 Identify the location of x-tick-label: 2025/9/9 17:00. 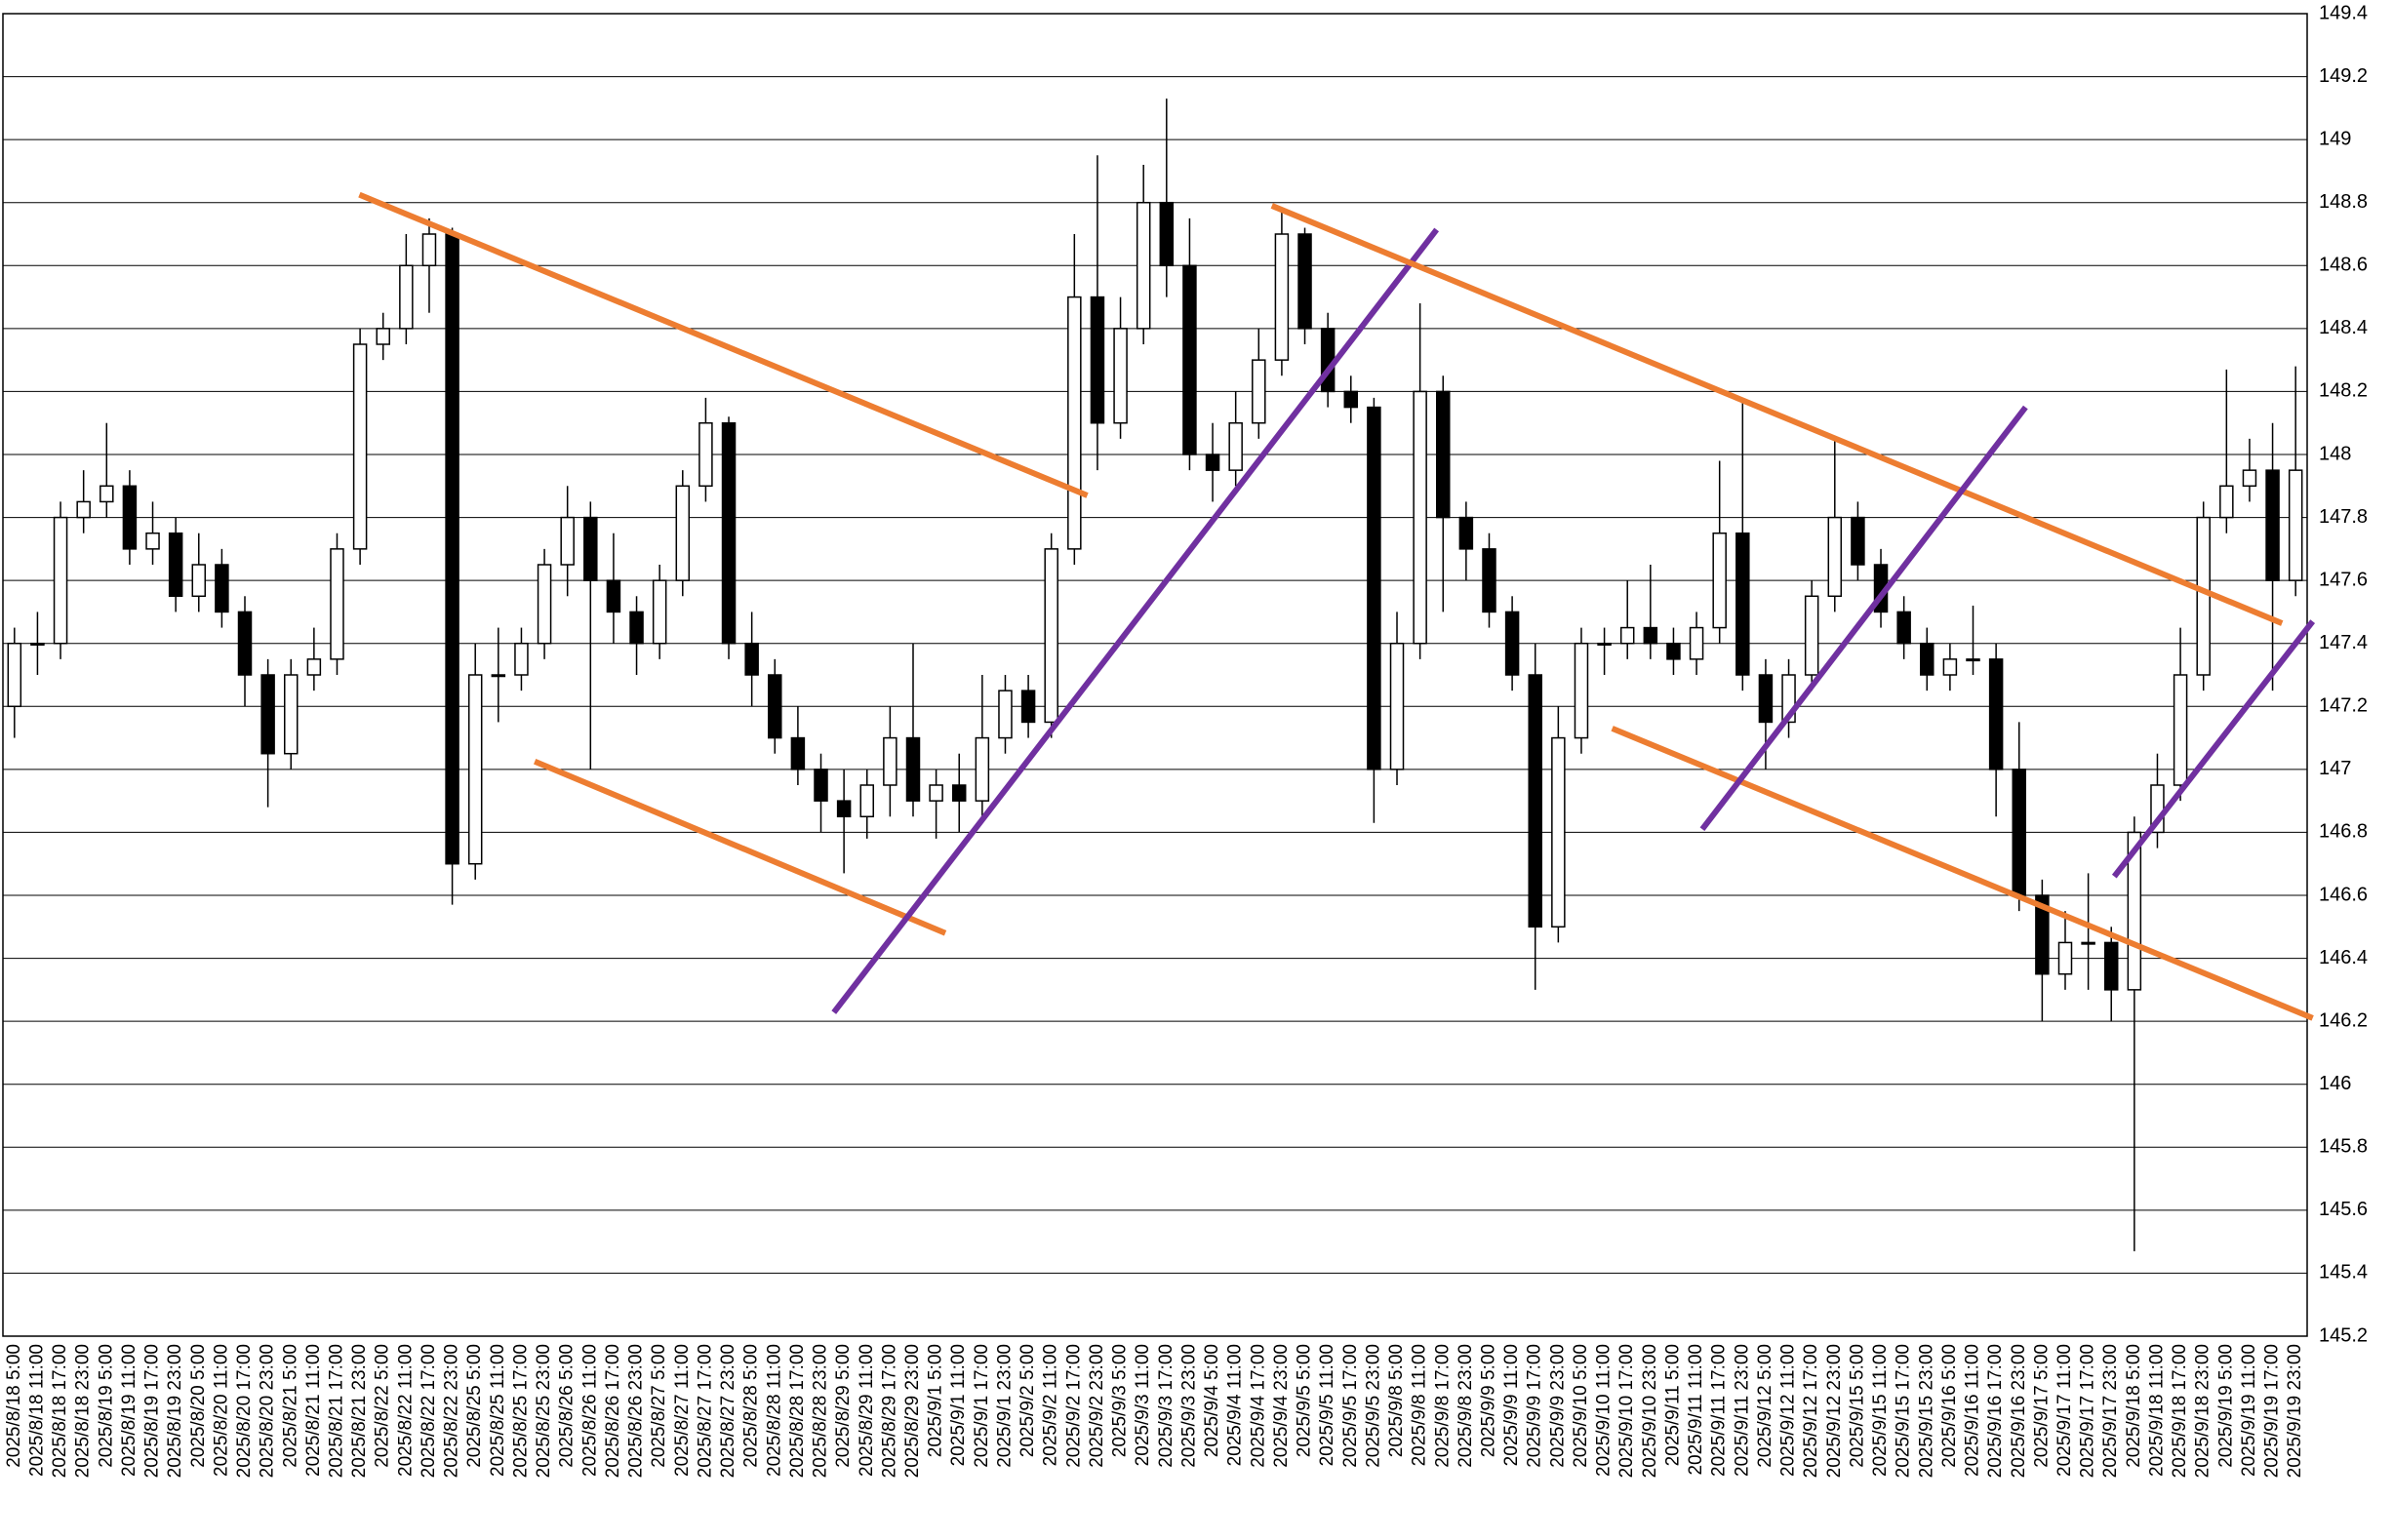
(1535, 1406).